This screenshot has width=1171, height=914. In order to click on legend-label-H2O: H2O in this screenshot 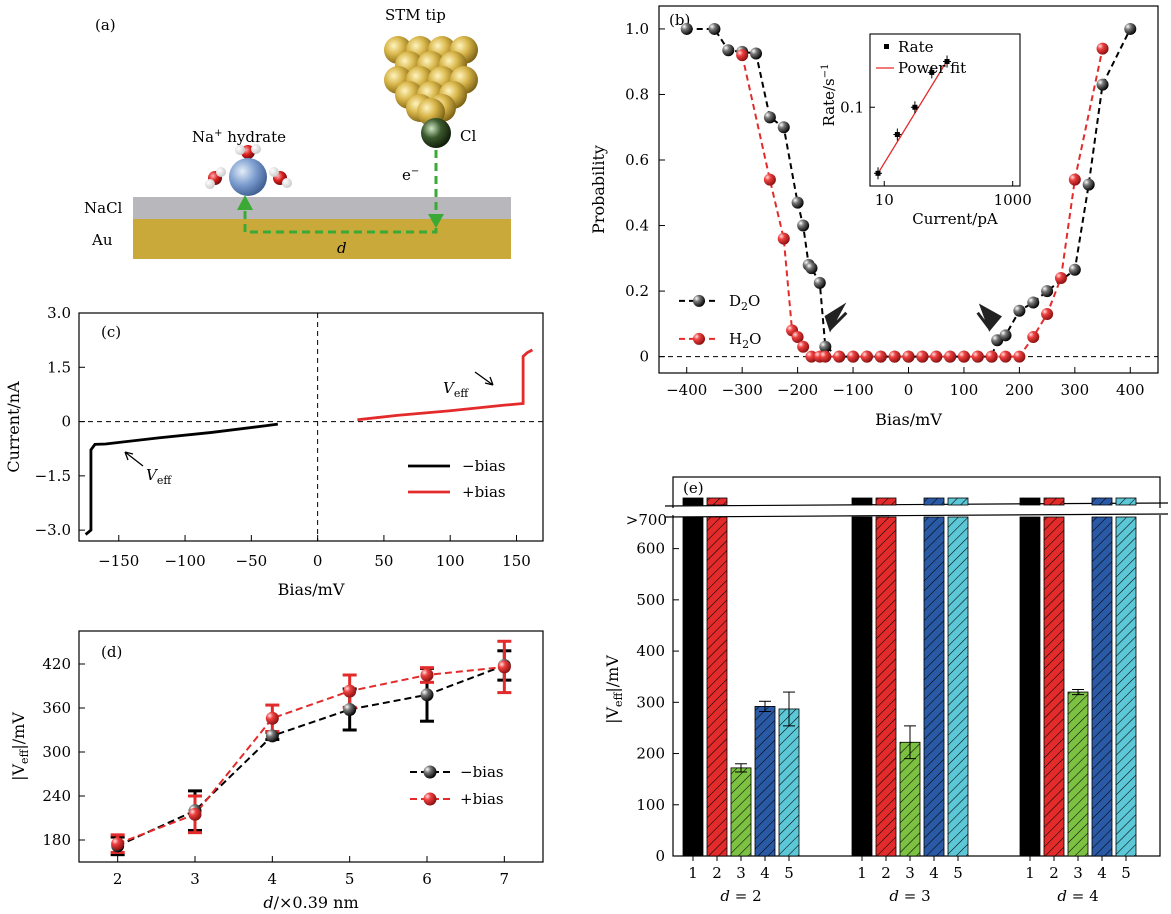, I will do `click(745, 340)`.